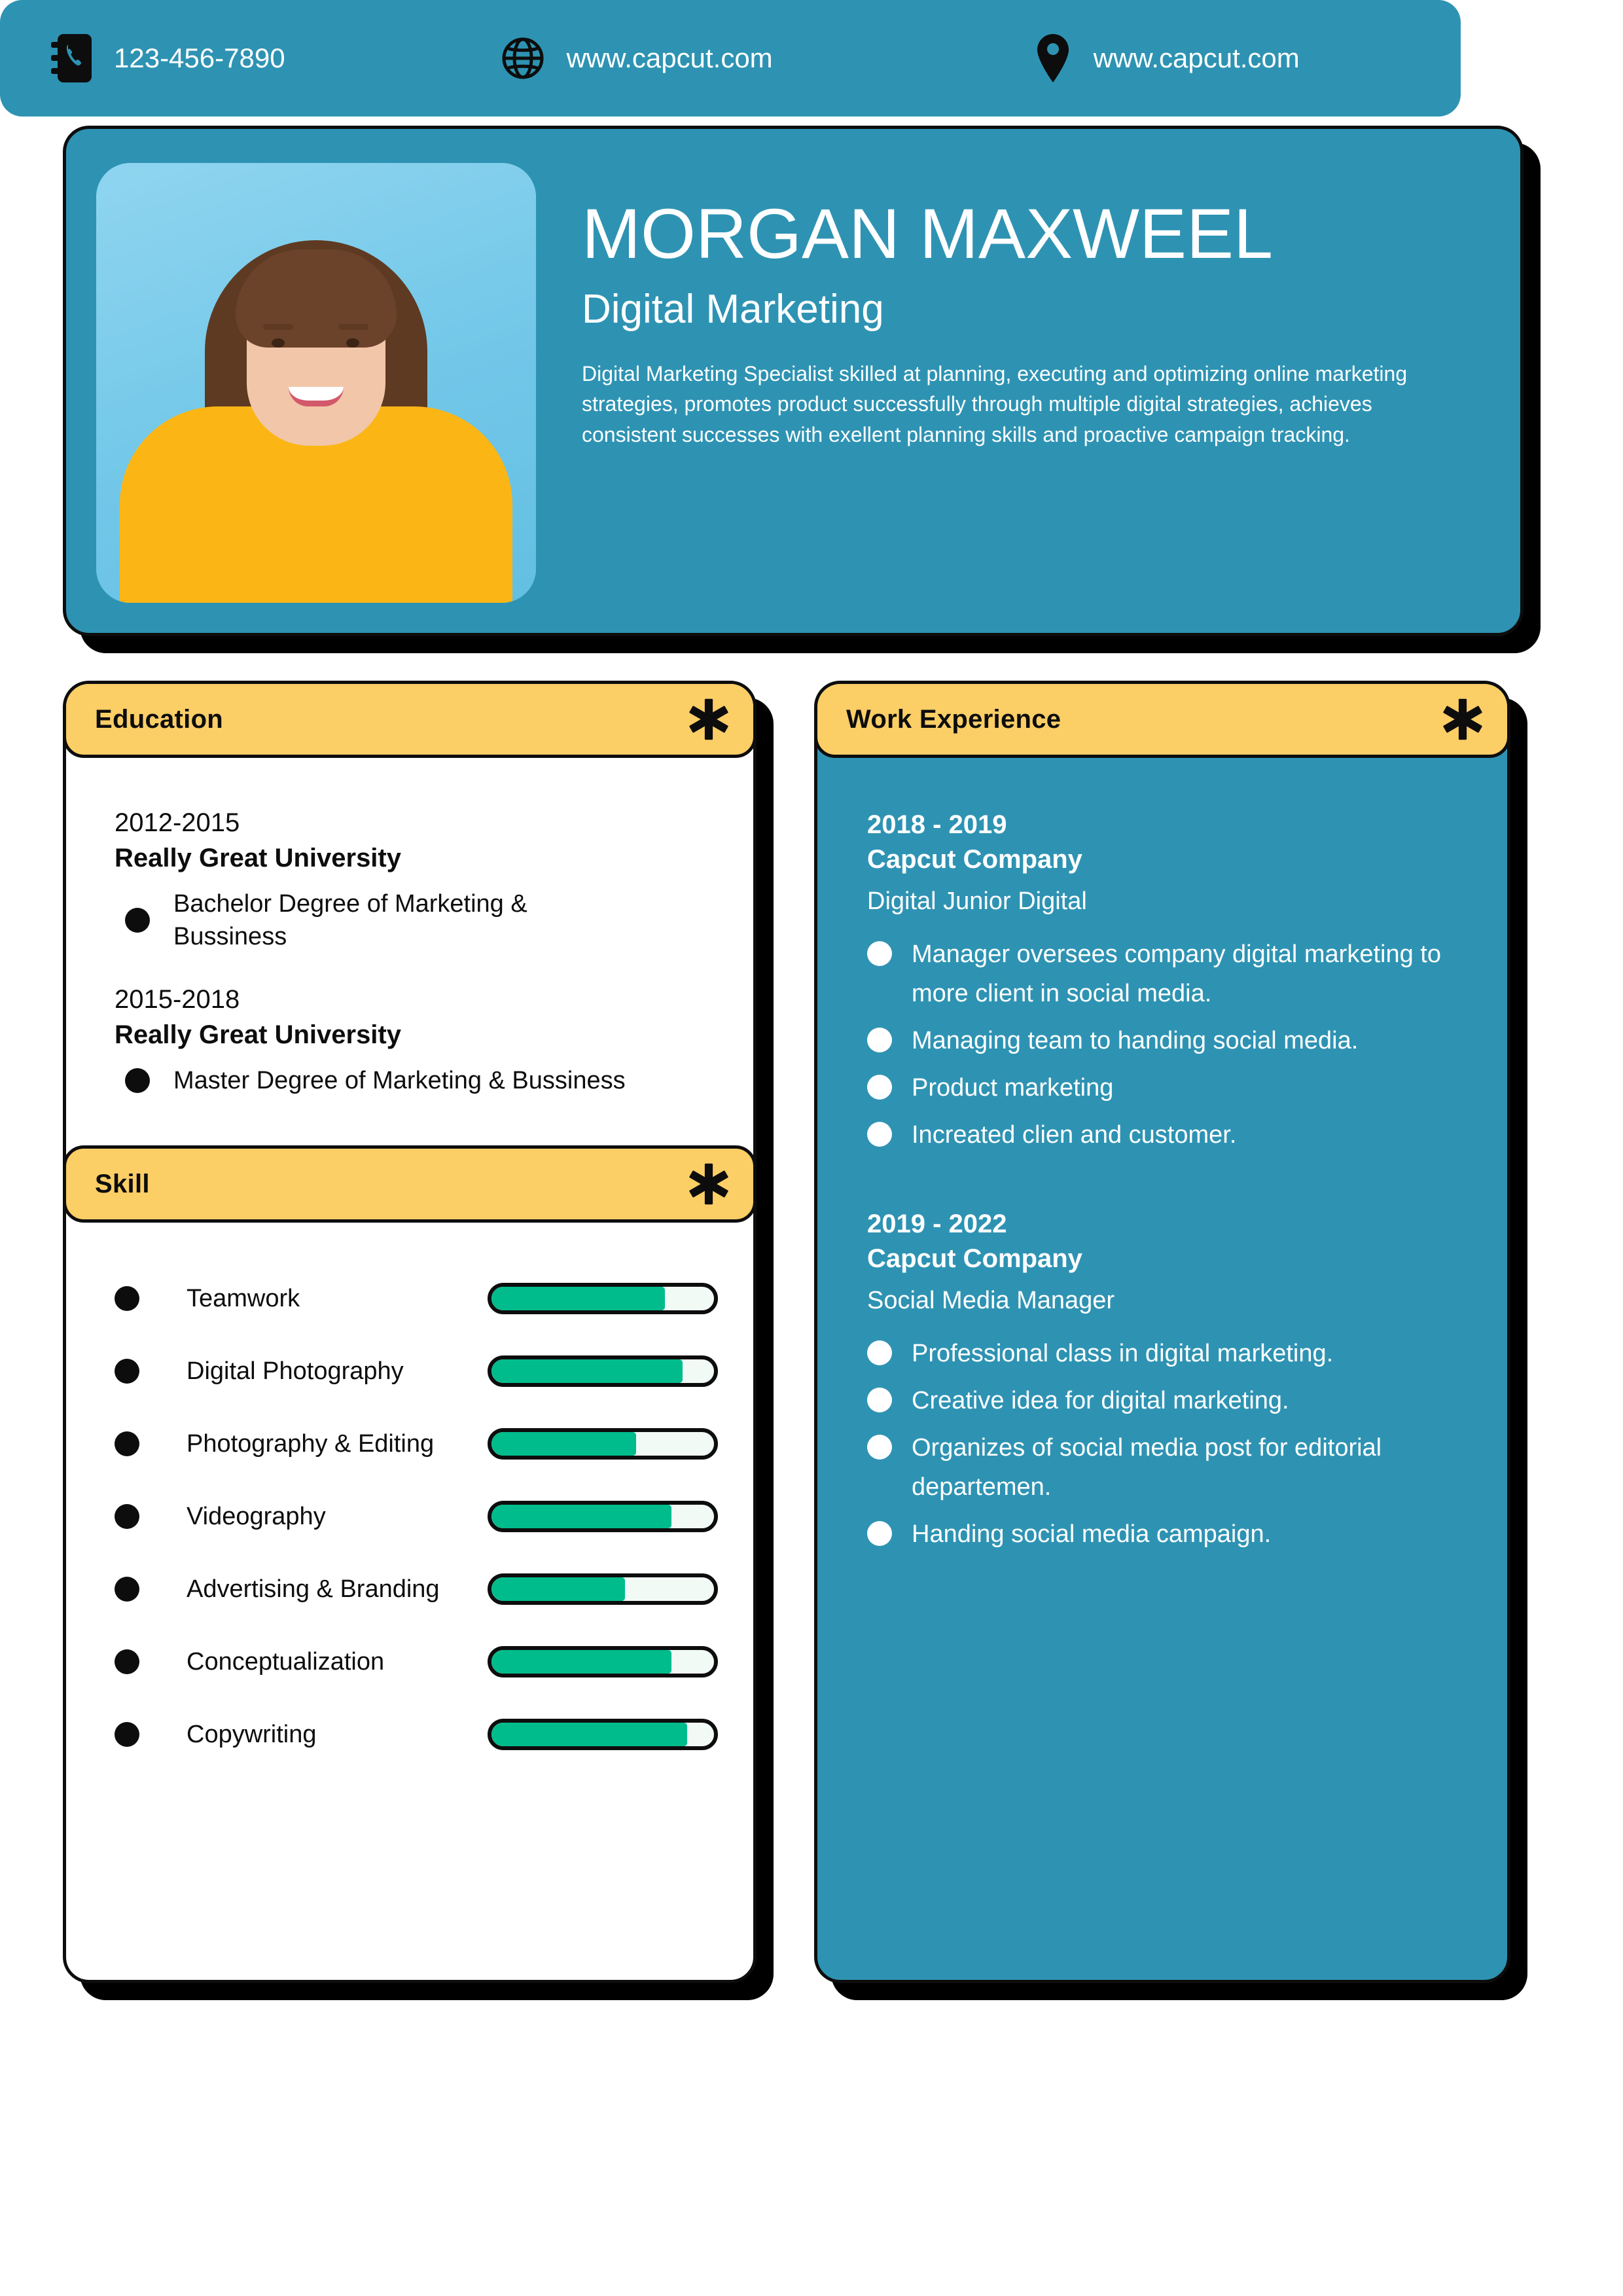 Image resolution: width=1623 pixels, height=2296 pixels. What do you see at coordinates (353, 327) in the screenshot?
I see `portrait-eyebrow-right` at bounding box center [353, 327].